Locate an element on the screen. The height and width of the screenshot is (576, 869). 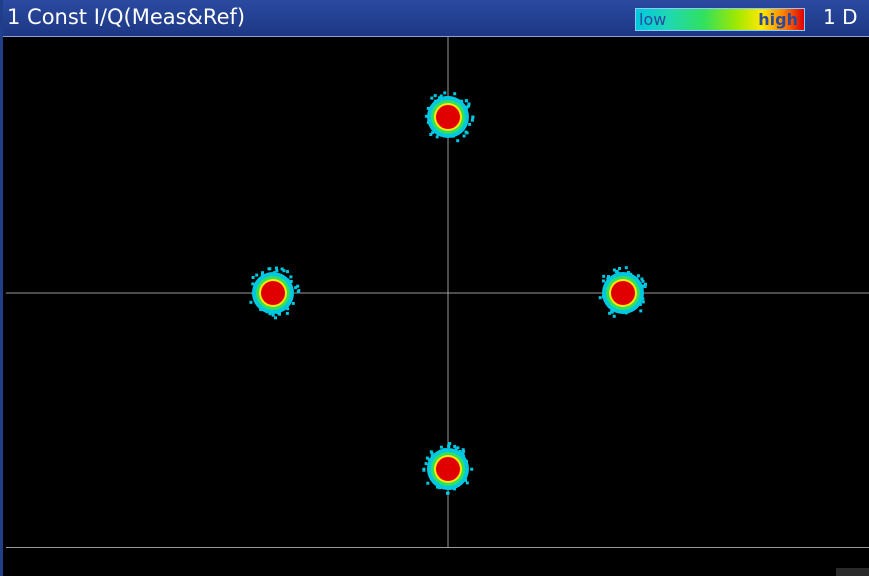
status-area is located at coordinates (437, 562).